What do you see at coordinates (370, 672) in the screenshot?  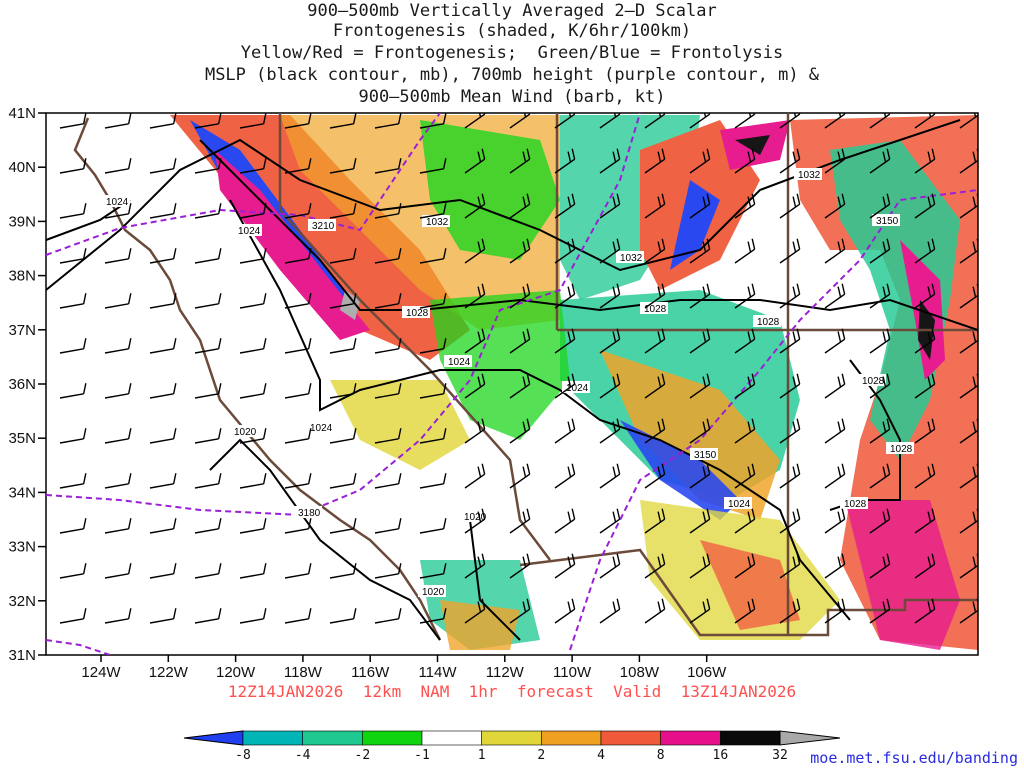 I see `lon-label: 116W` at bounding box center [370, 672].